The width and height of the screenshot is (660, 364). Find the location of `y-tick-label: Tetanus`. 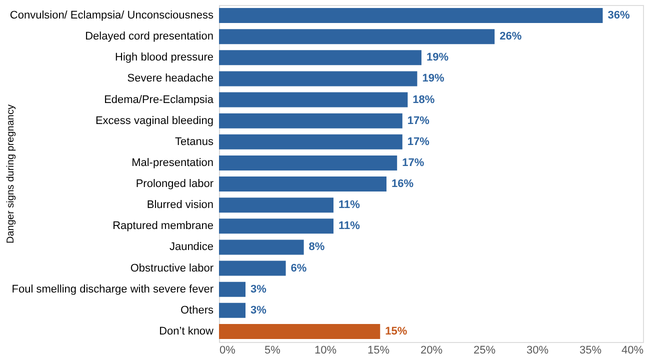

y-tick-label: Tetanus is located at coordinates (194, 142).